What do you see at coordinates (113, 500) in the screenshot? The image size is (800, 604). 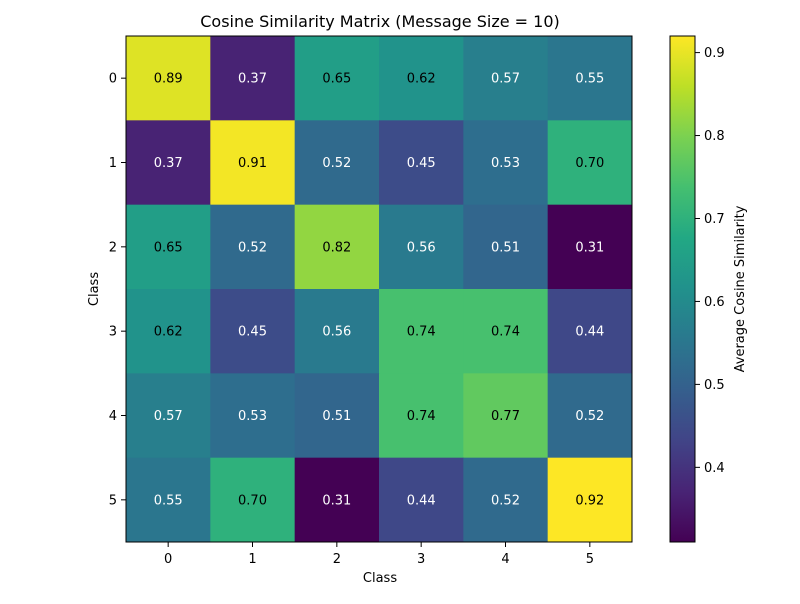 I see `y-tick-label-5: 5` at bounding box center [113, 500].